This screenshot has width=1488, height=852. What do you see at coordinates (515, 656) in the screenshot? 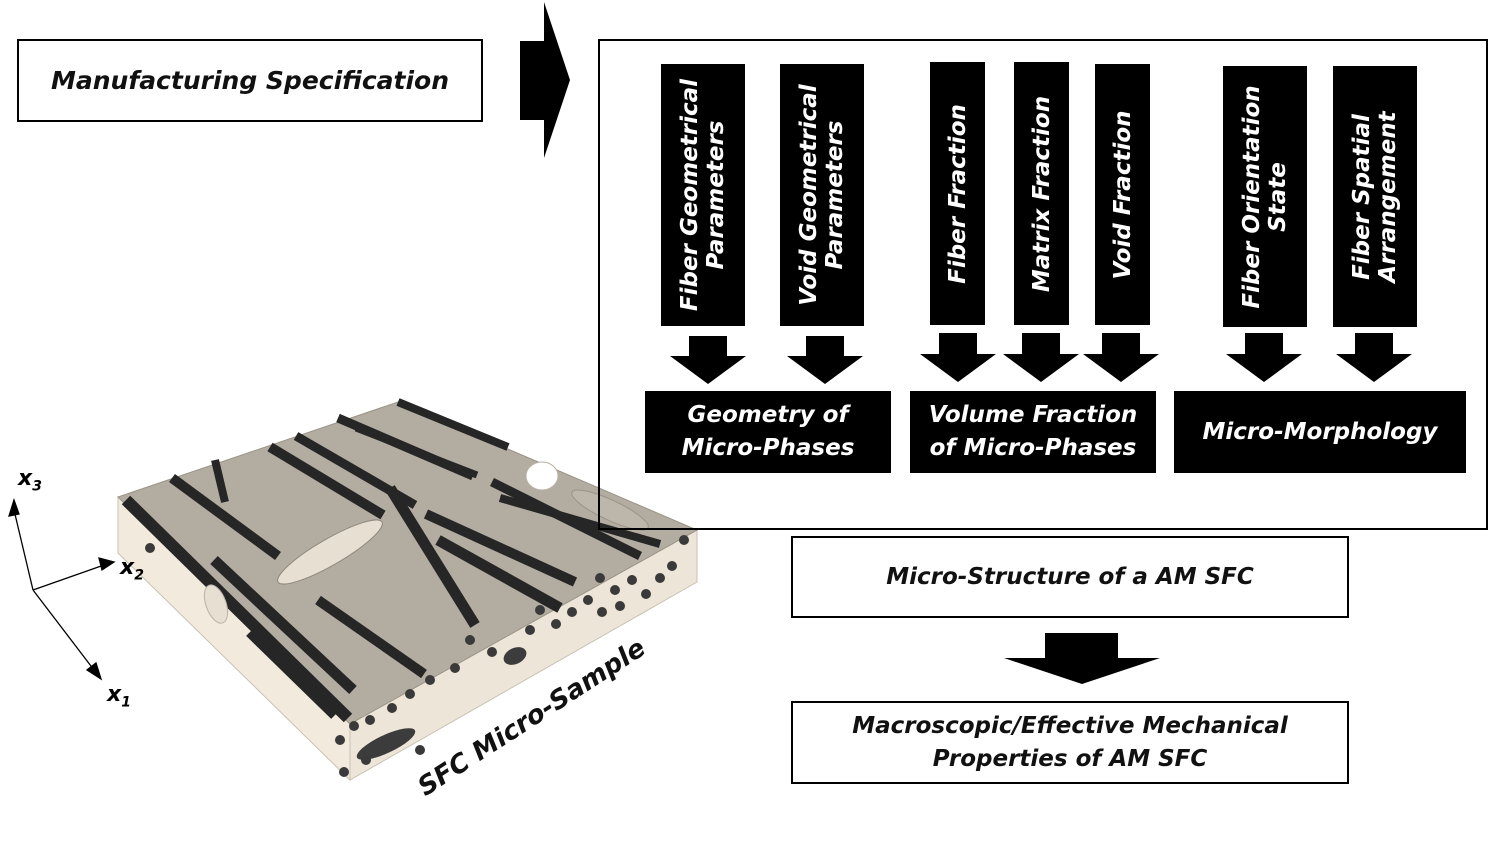
I see `void-right-face` at bounding box center [515, 656].